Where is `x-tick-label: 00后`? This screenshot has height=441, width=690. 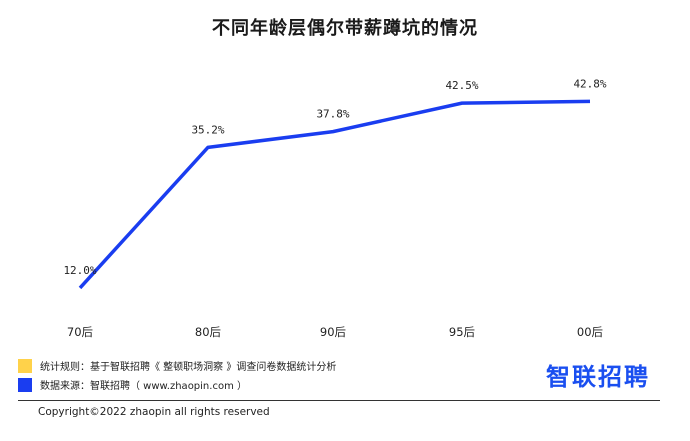
x-tick-label: 00后 is located at coordinates (590, 332).